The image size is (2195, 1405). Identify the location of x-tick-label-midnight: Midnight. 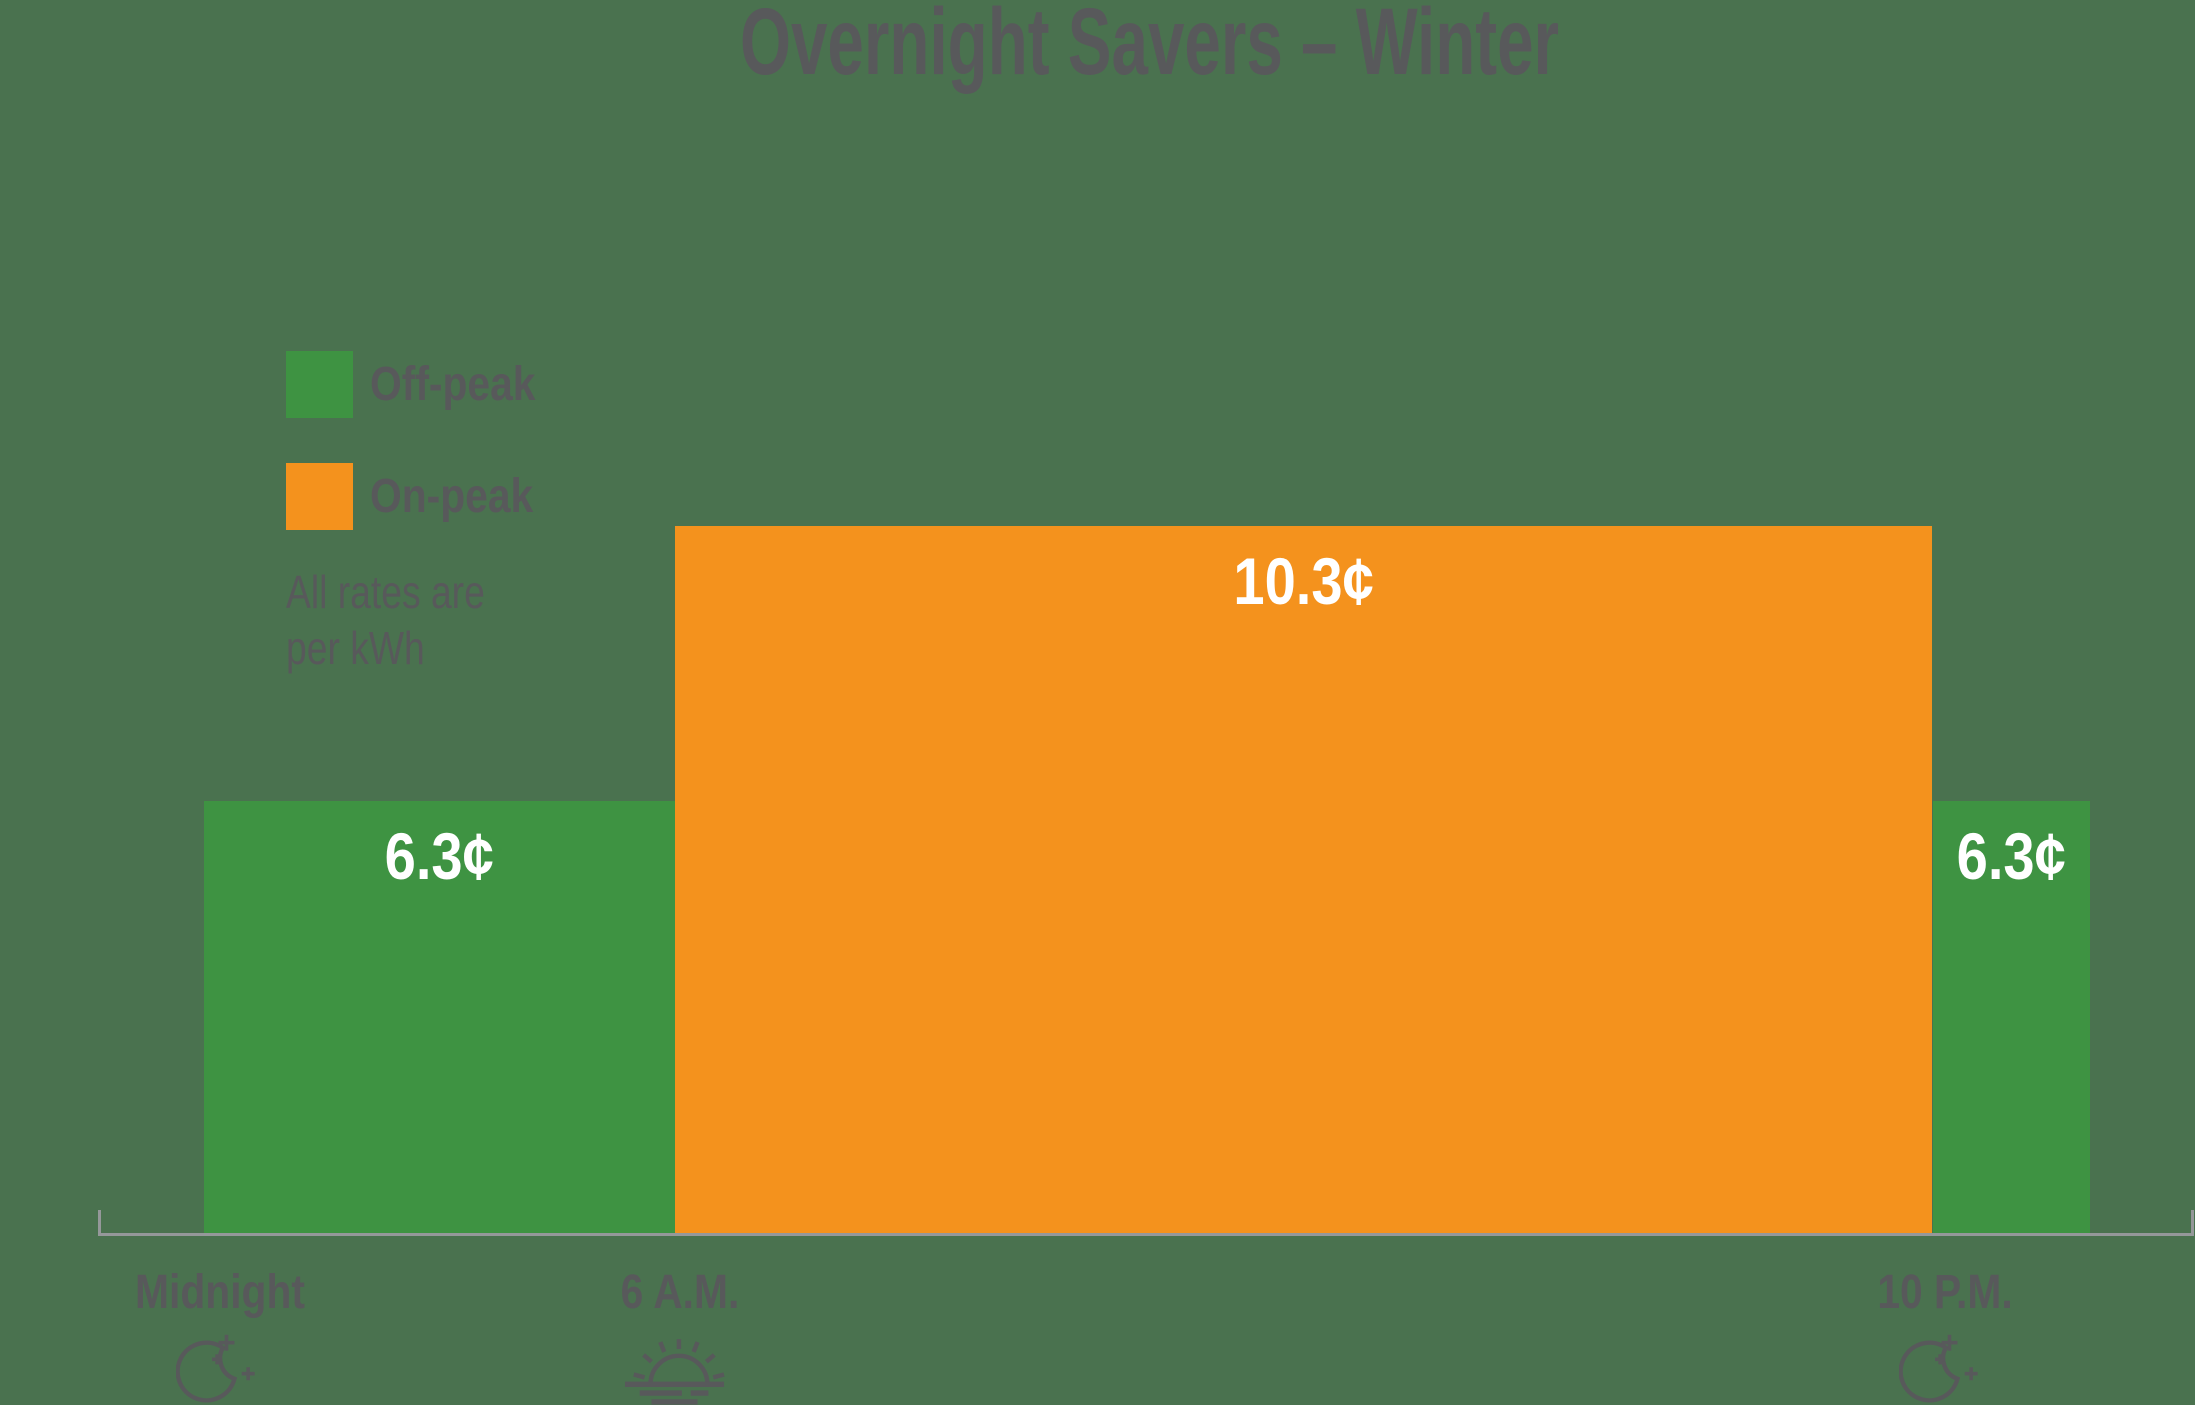
(220, 1292).